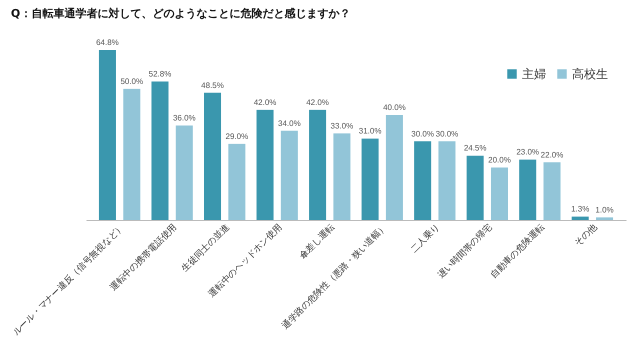  What do you see at coordinates (212, 85) in the screenshot?
I see `data-label: 48.5%` at bounding box center [212, 85].